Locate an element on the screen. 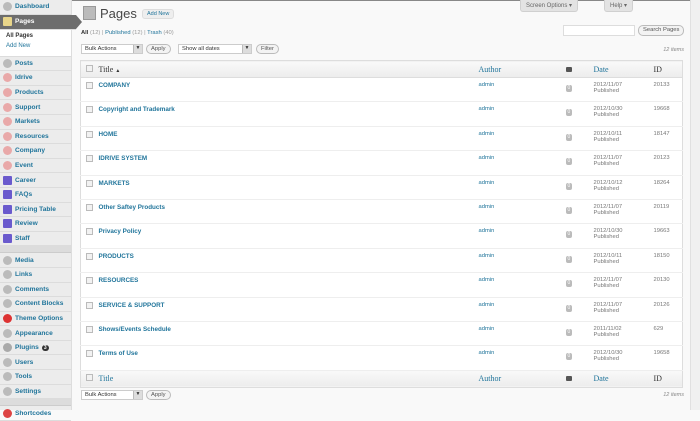 The image size is (700, 421). sidebar-item-pricing-table: Pricing Table is located at coordinates (35, 210).